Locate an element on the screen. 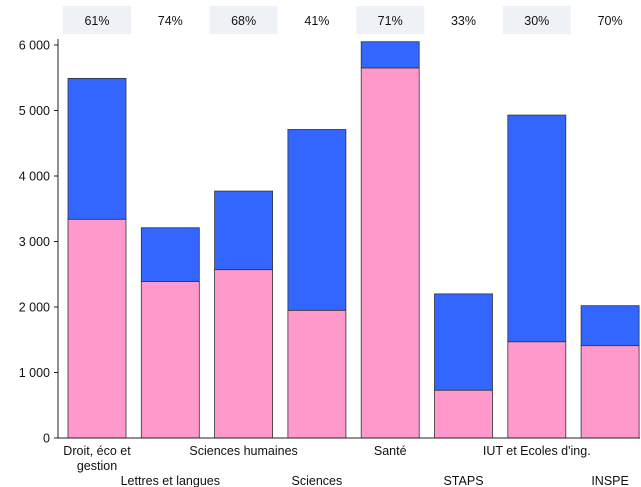 Image resolution: width=641 pixels, height=487 pixels. y-tick-label: 4 000 is located at coordinates (34, 177).